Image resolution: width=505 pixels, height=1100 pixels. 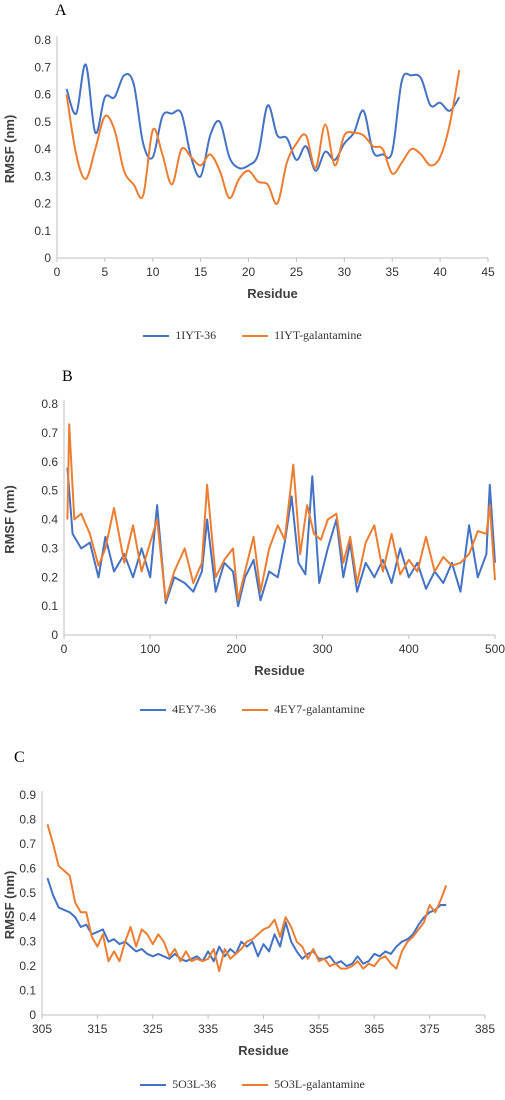 I want to click on legend: 4EY7-36 4EY7-galantamine, so click(x=252, y=709).